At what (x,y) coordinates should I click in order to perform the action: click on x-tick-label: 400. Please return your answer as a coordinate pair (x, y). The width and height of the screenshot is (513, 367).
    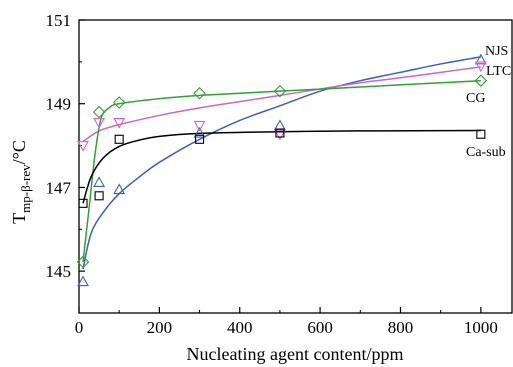
    Looking at the image, I should click on (240, 327).